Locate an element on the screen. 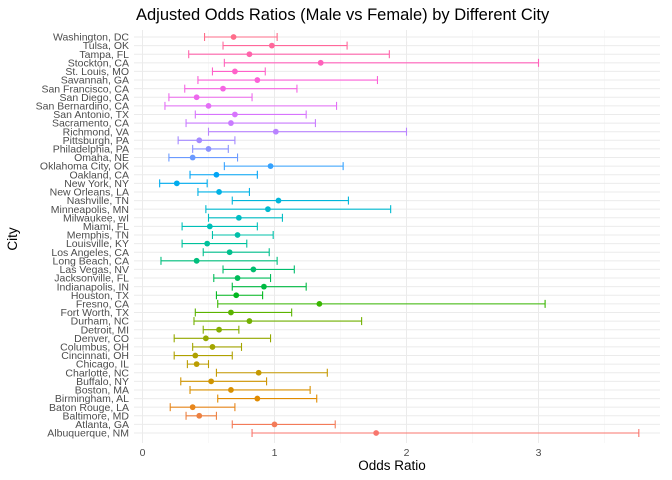 This screenshot has height=480, width=672. x-axis-ticks: 0 1 2 3 is located at coordinates (341, 453).